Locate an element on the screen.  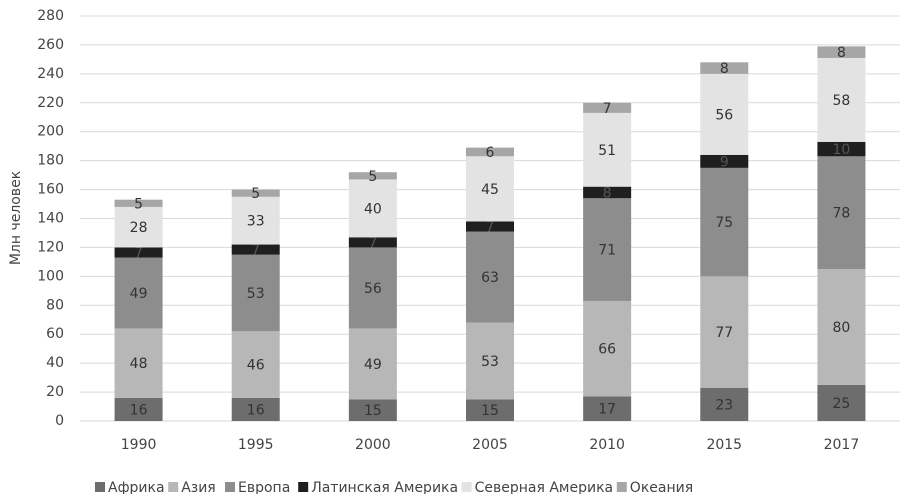
y-tick-label: 0 is located at coordinates (59, 421).